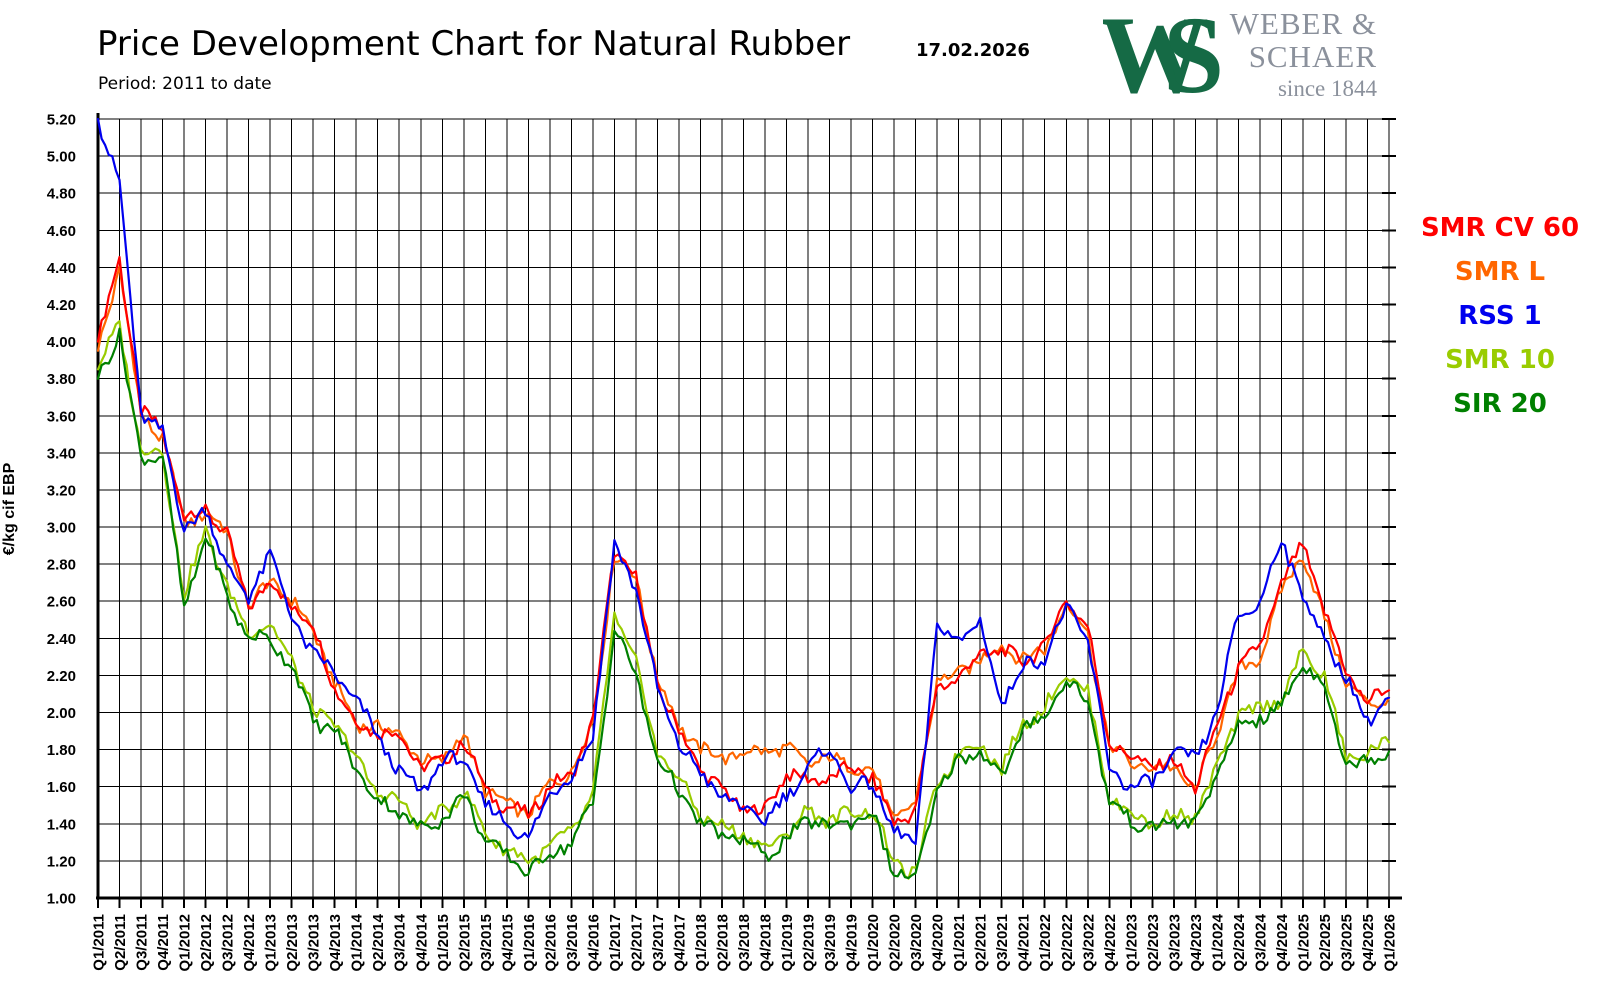  Describe the element at coordinates (1500, 404) in the screenshot. I see `legend-item-sir-20: SIR 20` at that location.